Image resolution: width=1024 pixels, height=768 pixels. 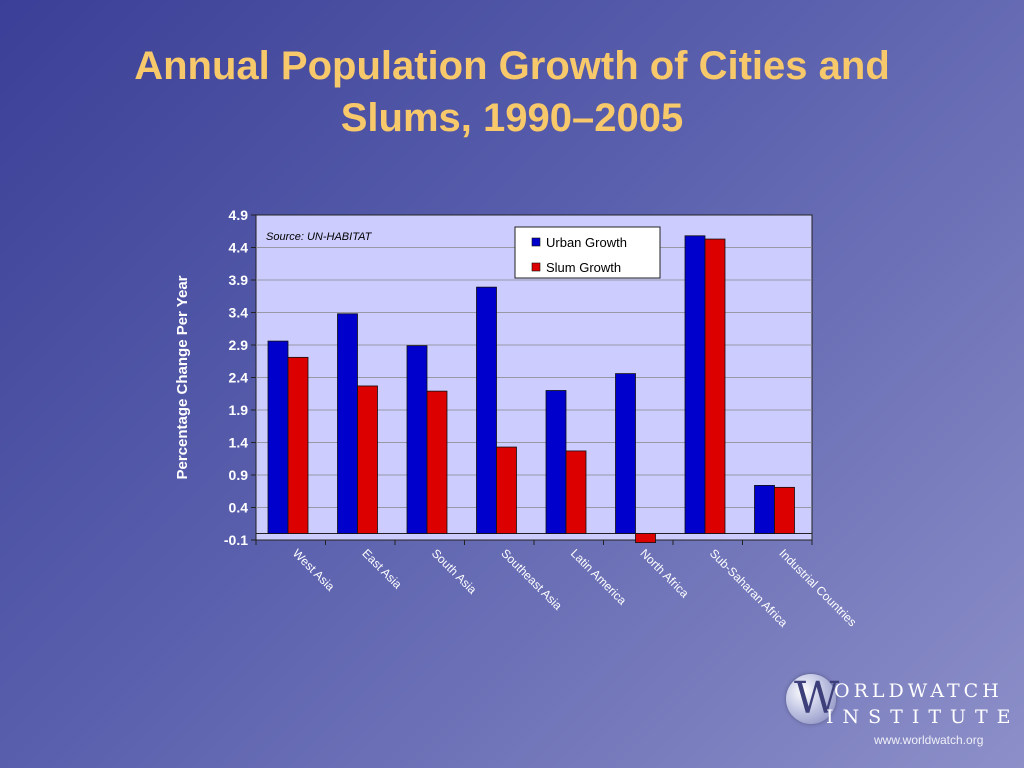 I want to click on y-tick-label: 2.4, so click(x=239, y=378).